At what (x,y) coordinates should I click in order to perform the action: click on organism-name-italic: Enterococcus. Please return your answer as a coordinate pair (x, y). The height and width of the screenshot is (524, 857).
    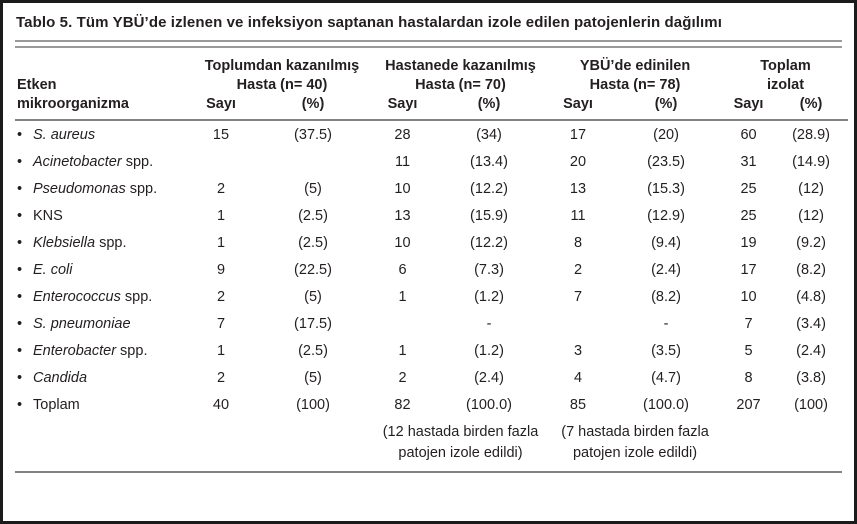
    Looking at the image, I should click on (77, 297).